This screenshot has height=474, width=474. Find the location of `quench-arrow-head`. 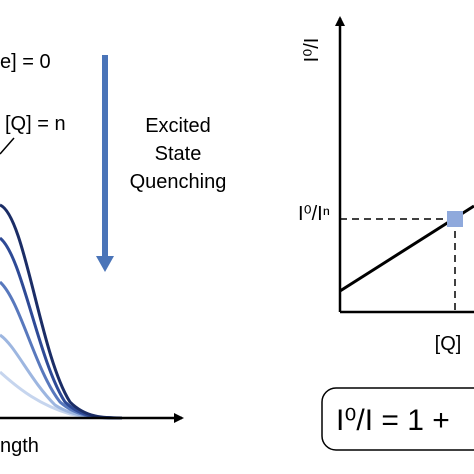

quench-arrow-head is located at coordinates (105, 264).